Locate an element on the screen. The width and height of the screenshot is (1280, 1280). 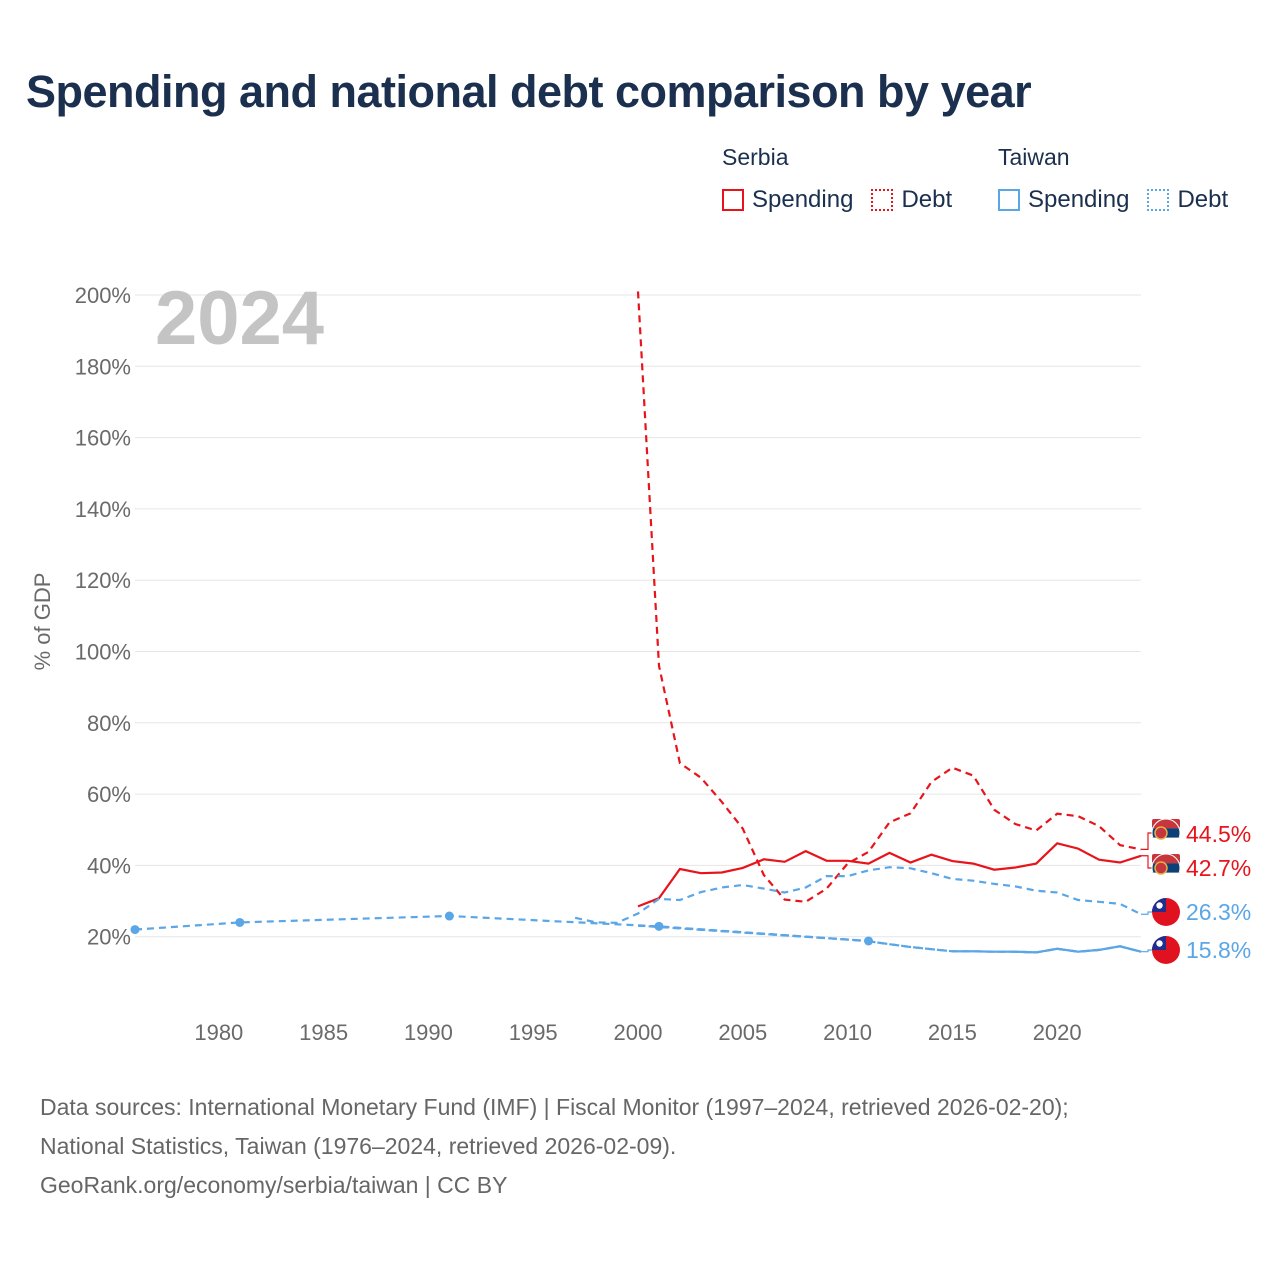
y-axis-label: % of GDP is located at coordinates (42, 622).